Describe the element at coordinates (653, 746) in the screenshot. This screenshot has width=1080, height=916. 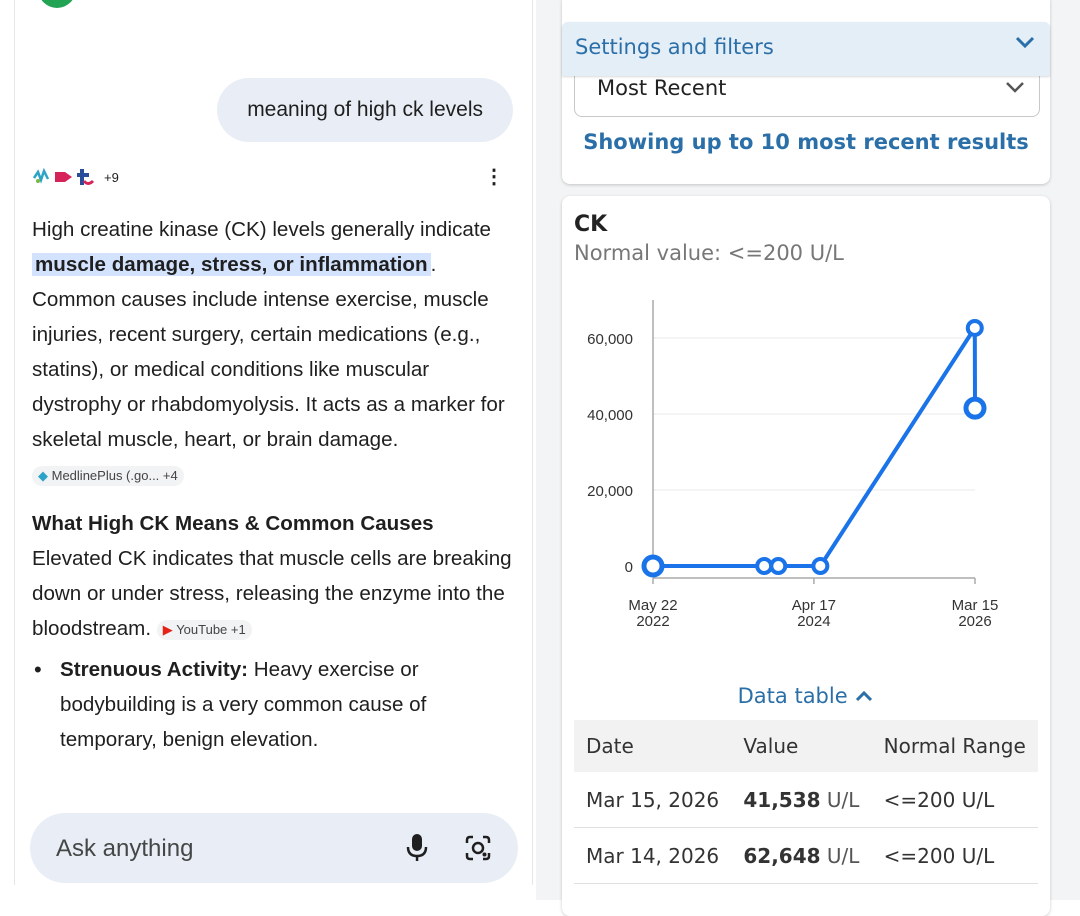
I see `column-header: Date` at that location.